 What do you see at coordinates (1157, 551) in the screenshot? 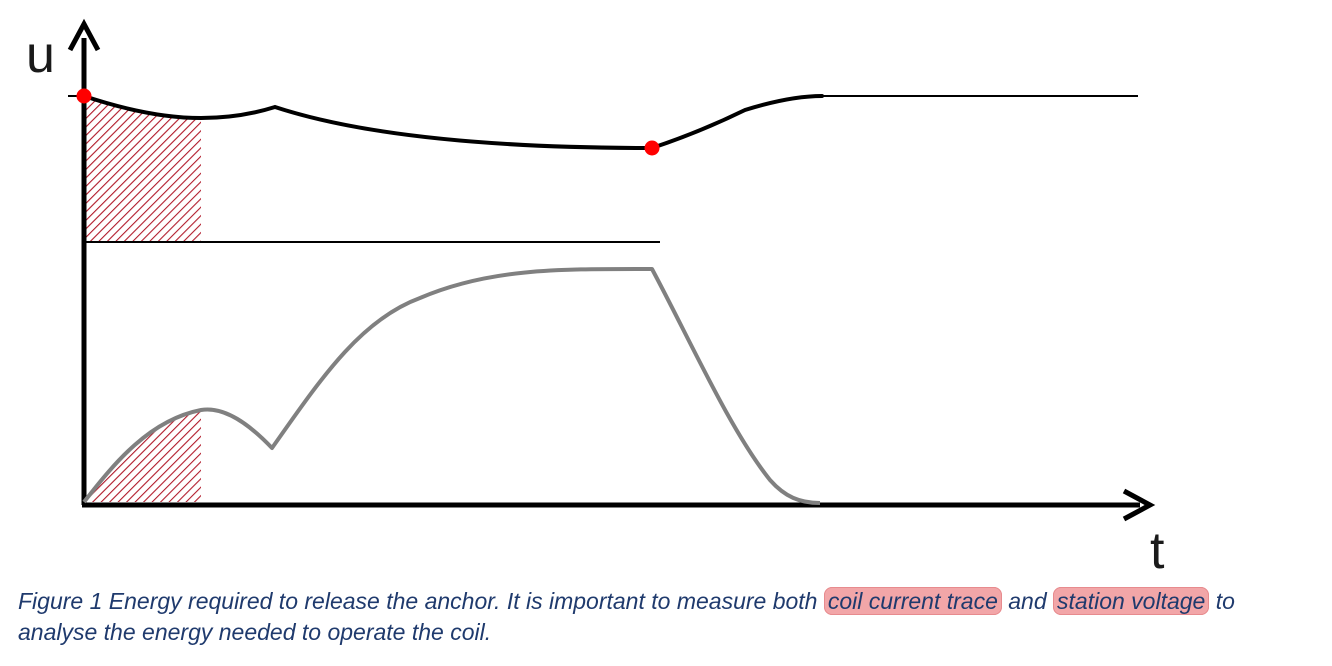
I see `x-axis-label: t` at bounding box center [1157, 551].